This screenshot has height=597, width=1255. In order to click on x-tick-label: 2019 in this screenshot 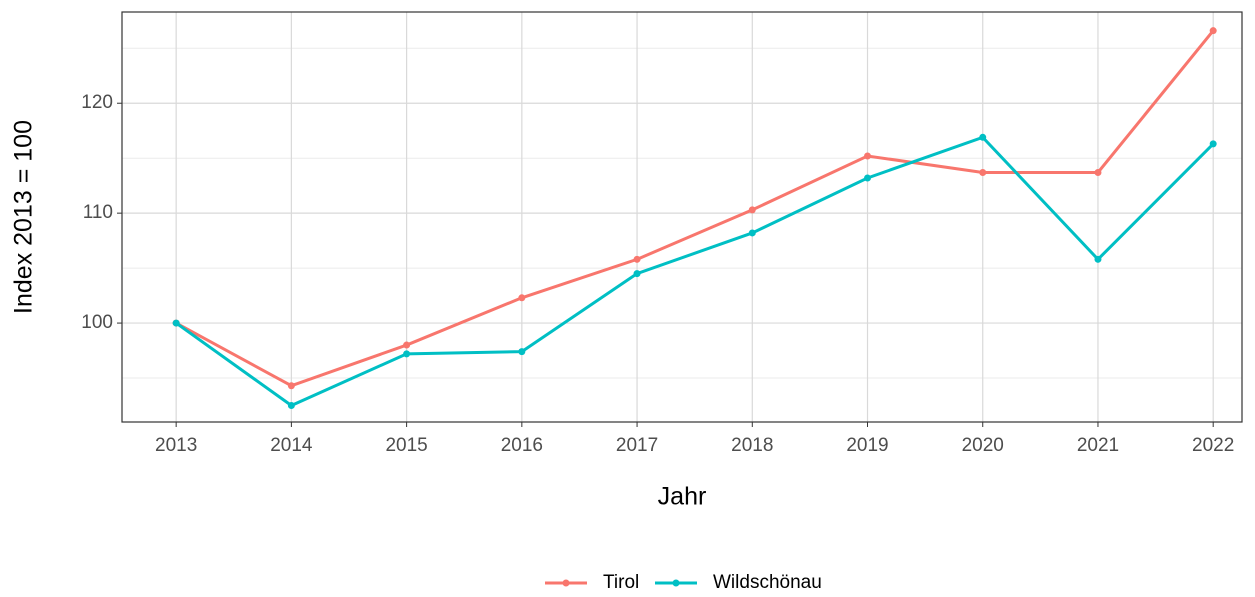, I will do `click(867, 445)`.